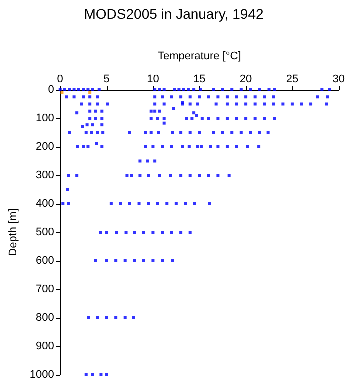 The width and height of the screenshot is (348, 384). Describe the element at coordinates (42, 375) in the screenshot. I see `y-tick-label: 1000` at that location.